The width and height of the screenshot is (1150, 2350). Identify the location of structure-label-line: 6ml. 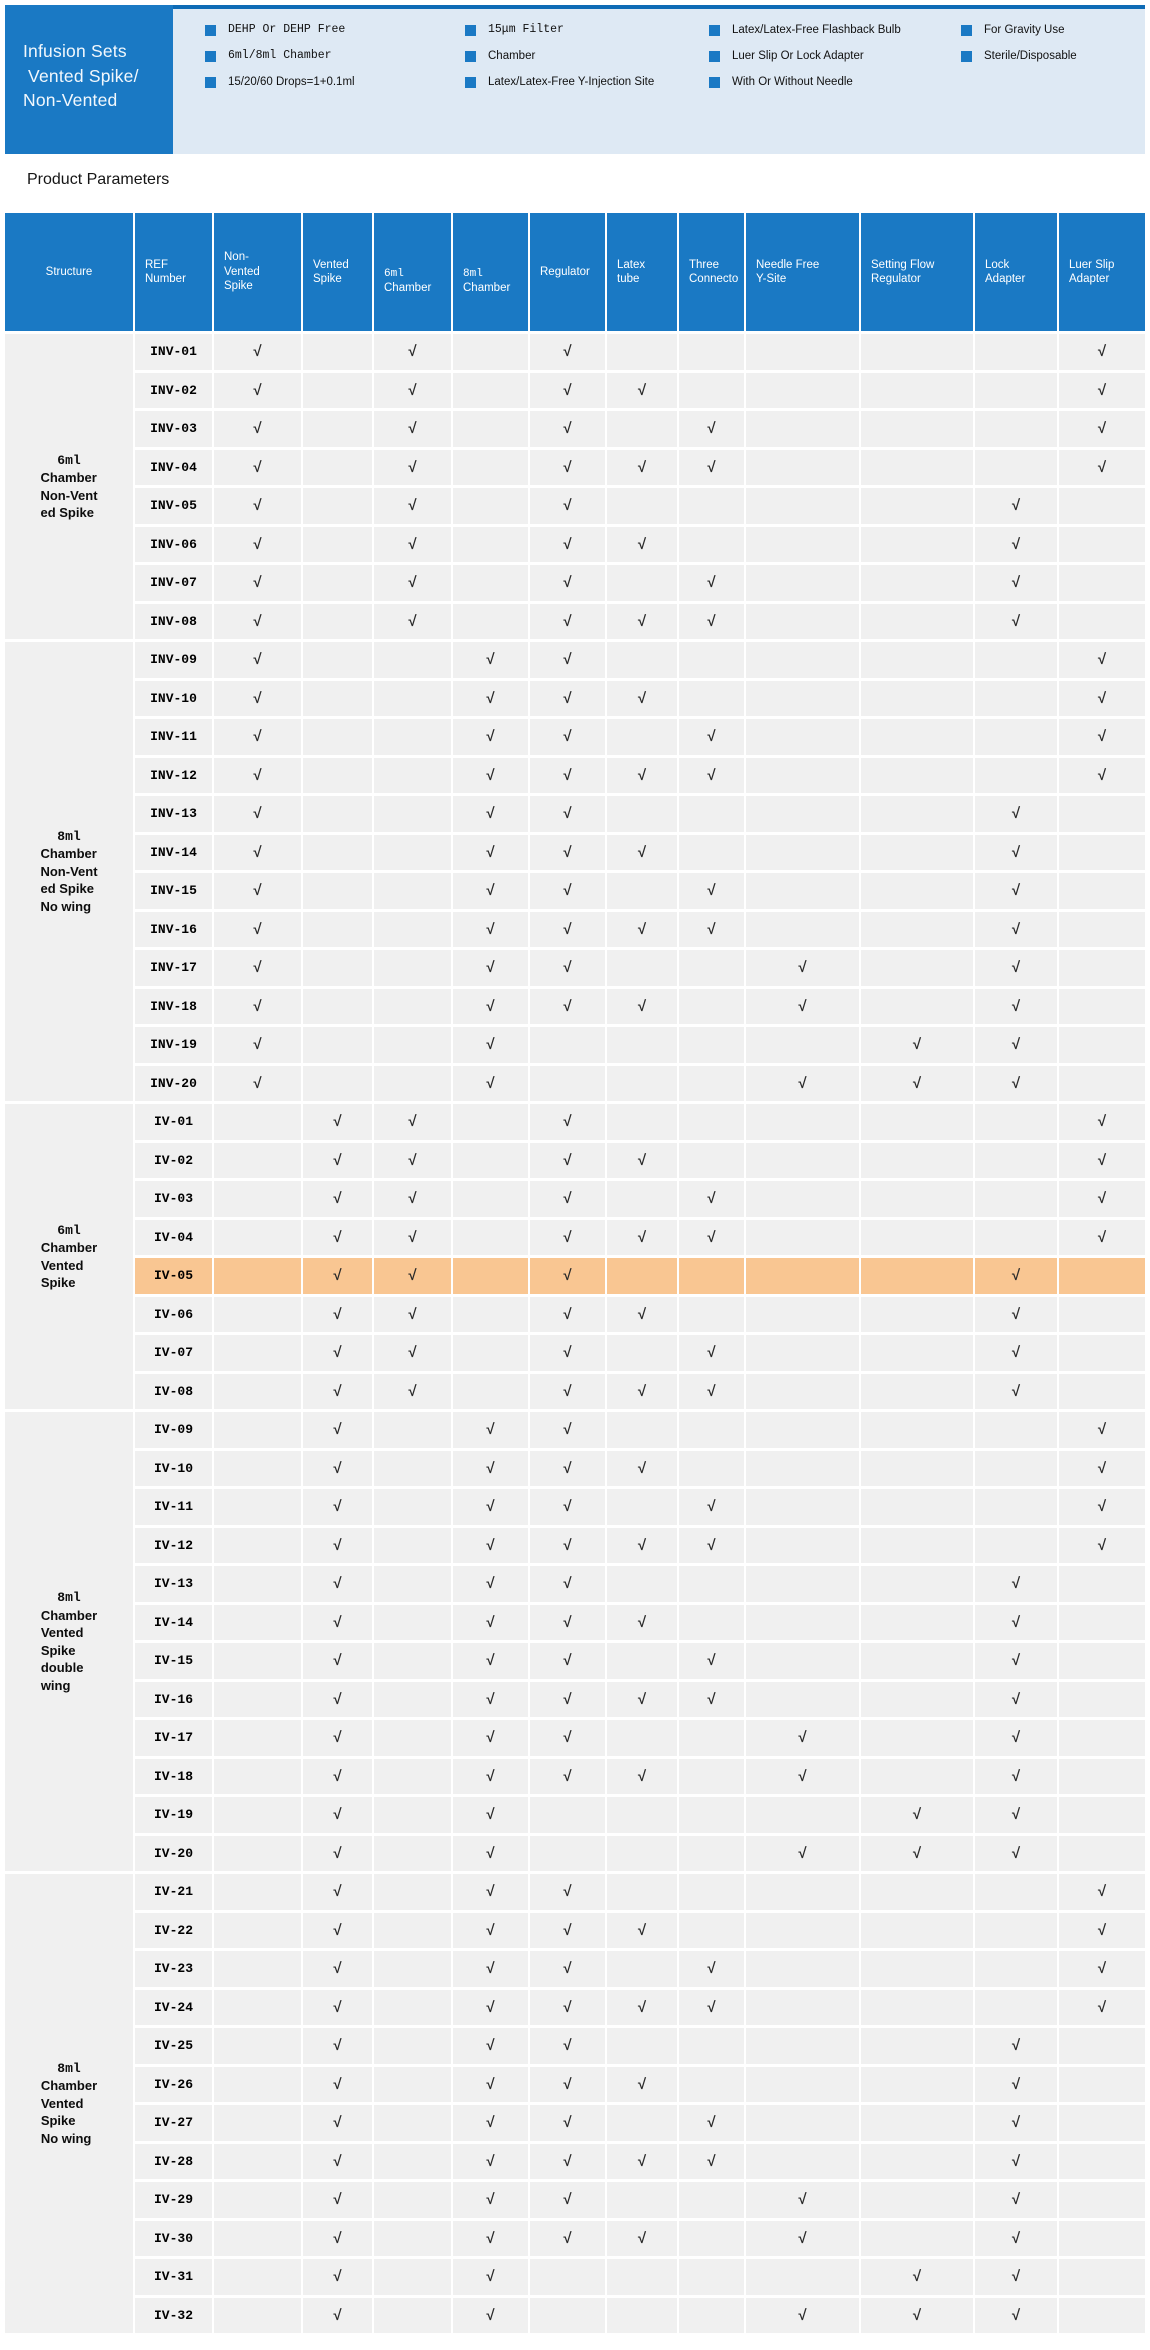
(69, 460).